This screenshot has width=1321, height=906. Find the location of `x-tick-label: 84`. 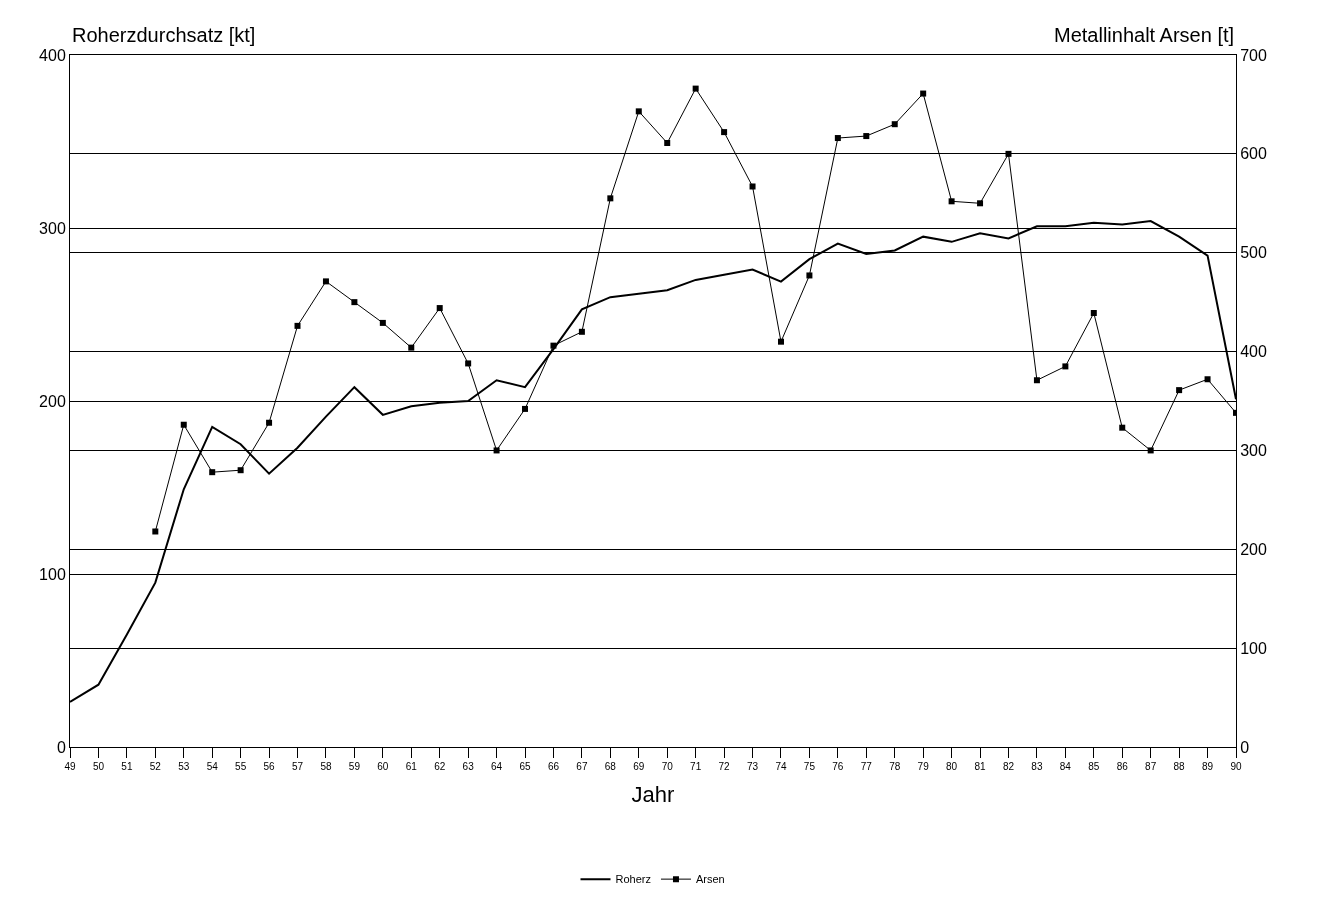

x-tick-label: 84 is located at coordinates (1065, 766).